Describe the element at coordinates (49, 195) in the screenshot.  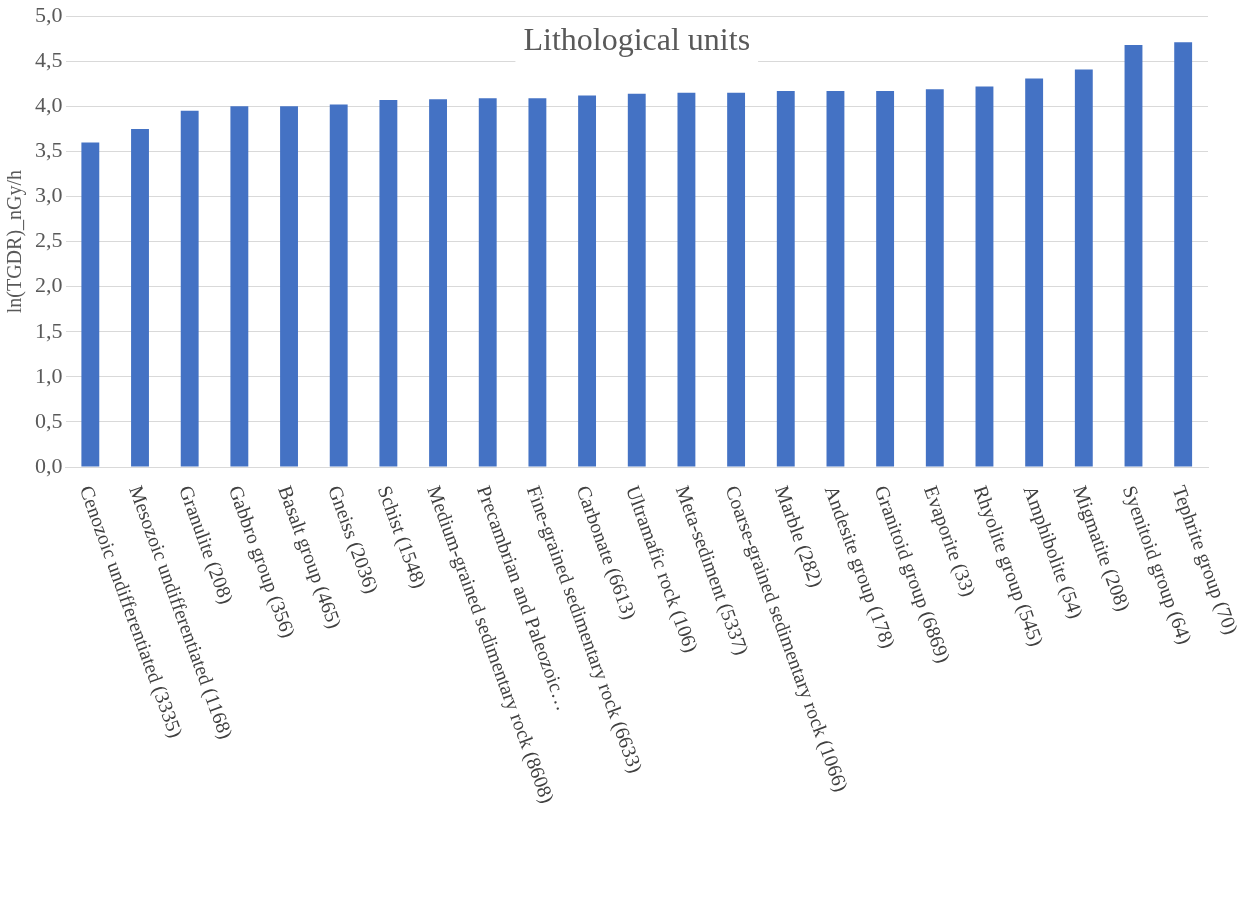
I see `y-tick-label: 3,0` at that location.